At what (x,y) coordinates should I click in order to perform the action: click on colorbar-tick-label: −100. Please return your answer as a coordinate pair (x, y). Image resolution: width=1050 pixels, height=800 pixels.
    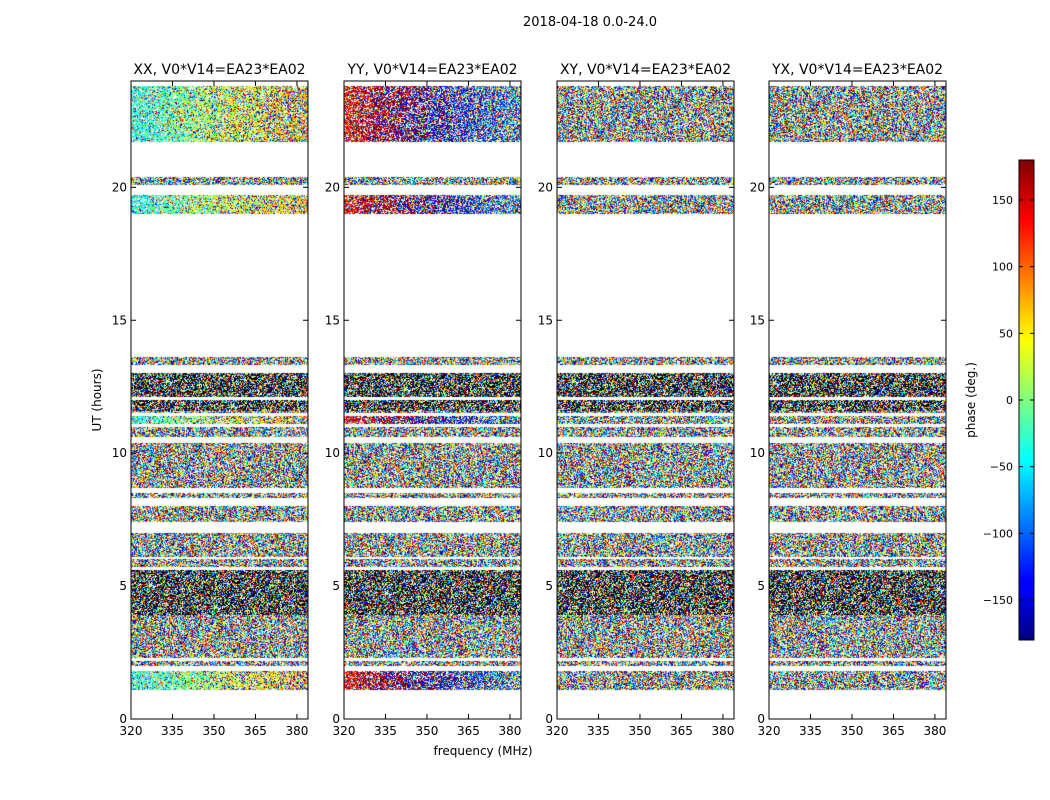
    Looking at the image, I should click on (998, 533).